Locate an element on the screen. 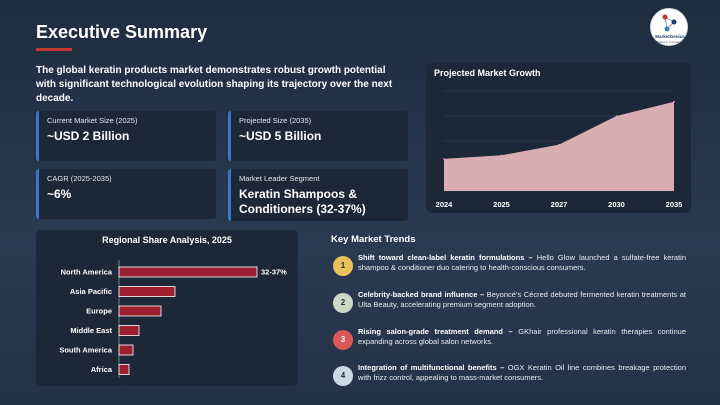 Image resolution: width=720 pixels, height=405 pixels. growth-area is located at coordinates (559, 146).